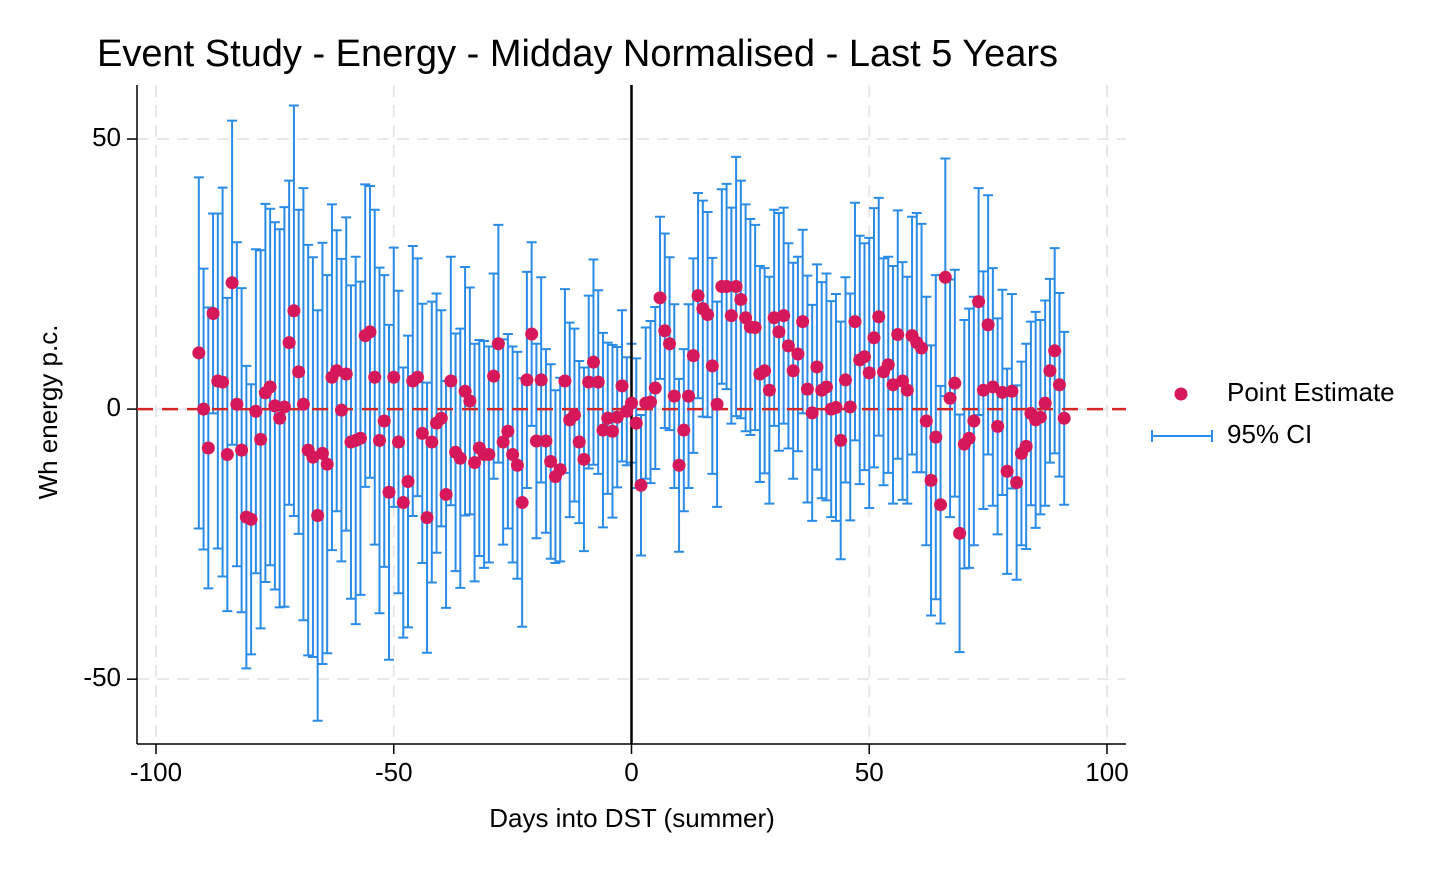  I want to click on x-tick-label: -50, so click(394, 772).